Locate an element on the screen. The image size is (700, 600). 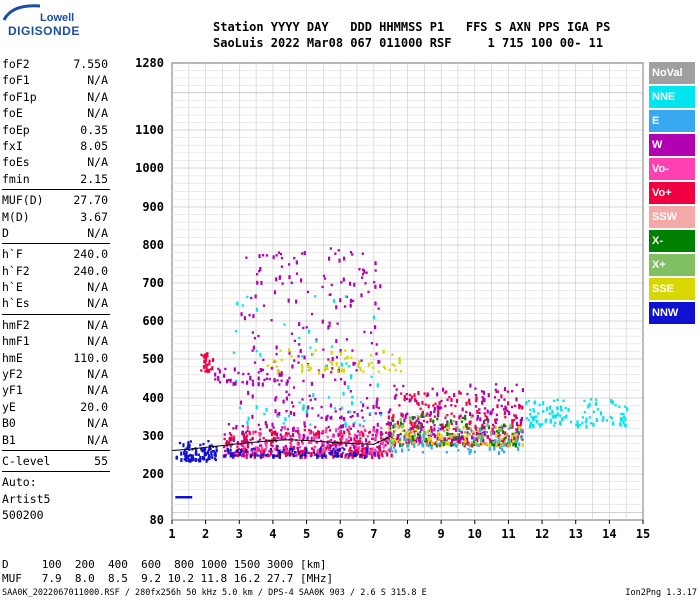
c-level-row: C-level 55 is located at coordinates (56, 461).